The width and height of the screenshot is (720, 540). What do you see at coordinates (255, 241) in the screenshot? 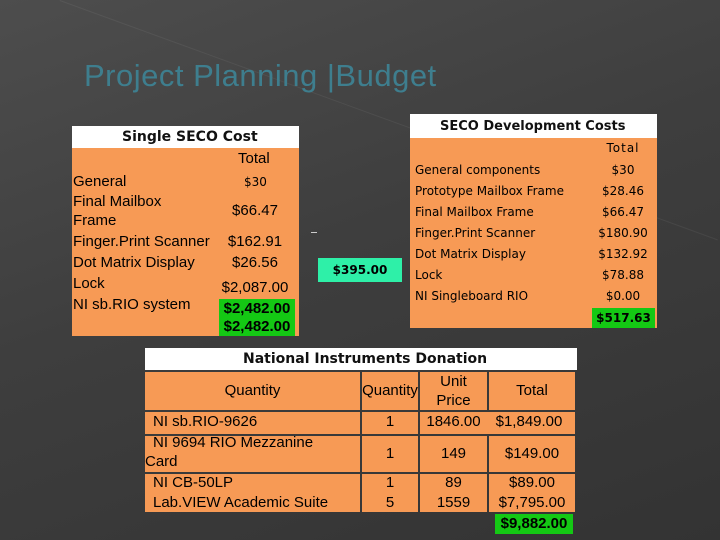
I see `single-seco-row-value: $162.91` at bounding box center [255, 241].